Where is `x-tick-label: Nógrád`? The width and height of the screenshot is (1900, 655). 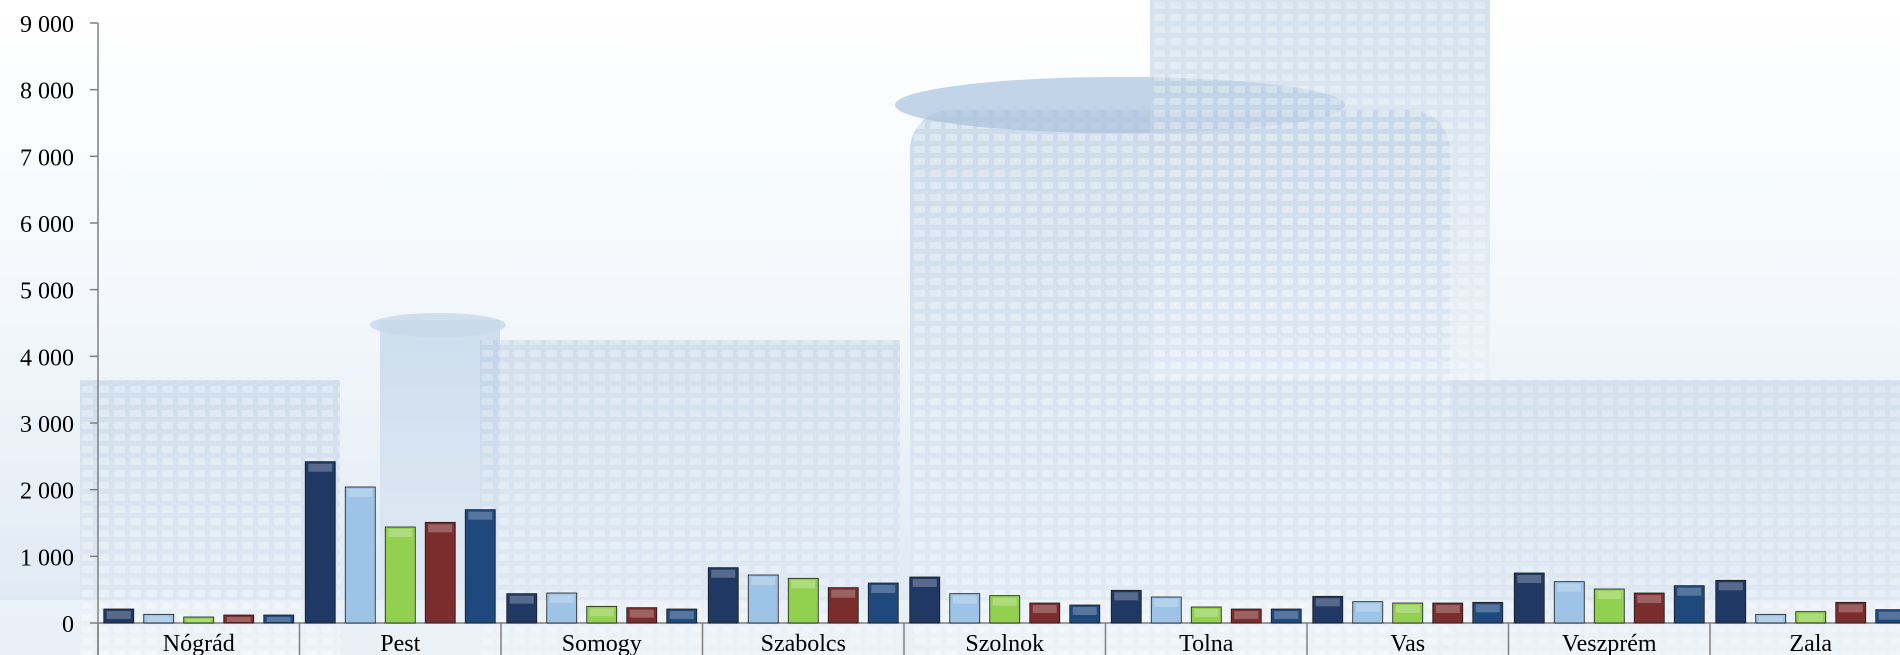 x-tick-label: Nógrád is located at coordinates (199, 643).